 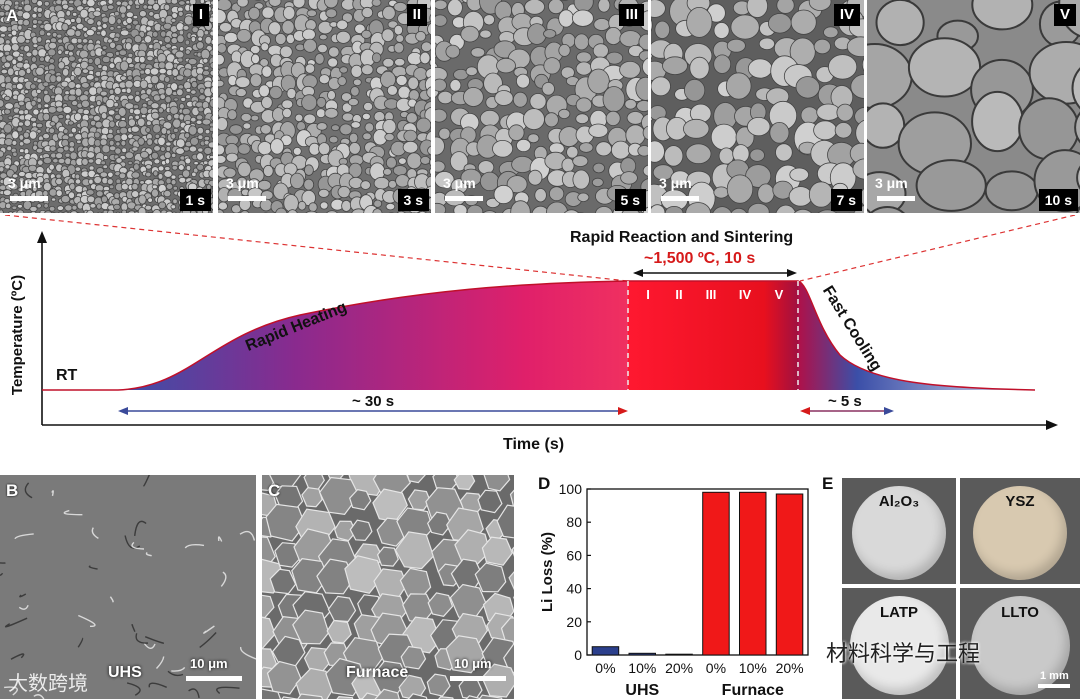 What do you see at coordinates (745, 294) in the screenshot?
I see `stage-label: IV` at bounding box center [745, 294].